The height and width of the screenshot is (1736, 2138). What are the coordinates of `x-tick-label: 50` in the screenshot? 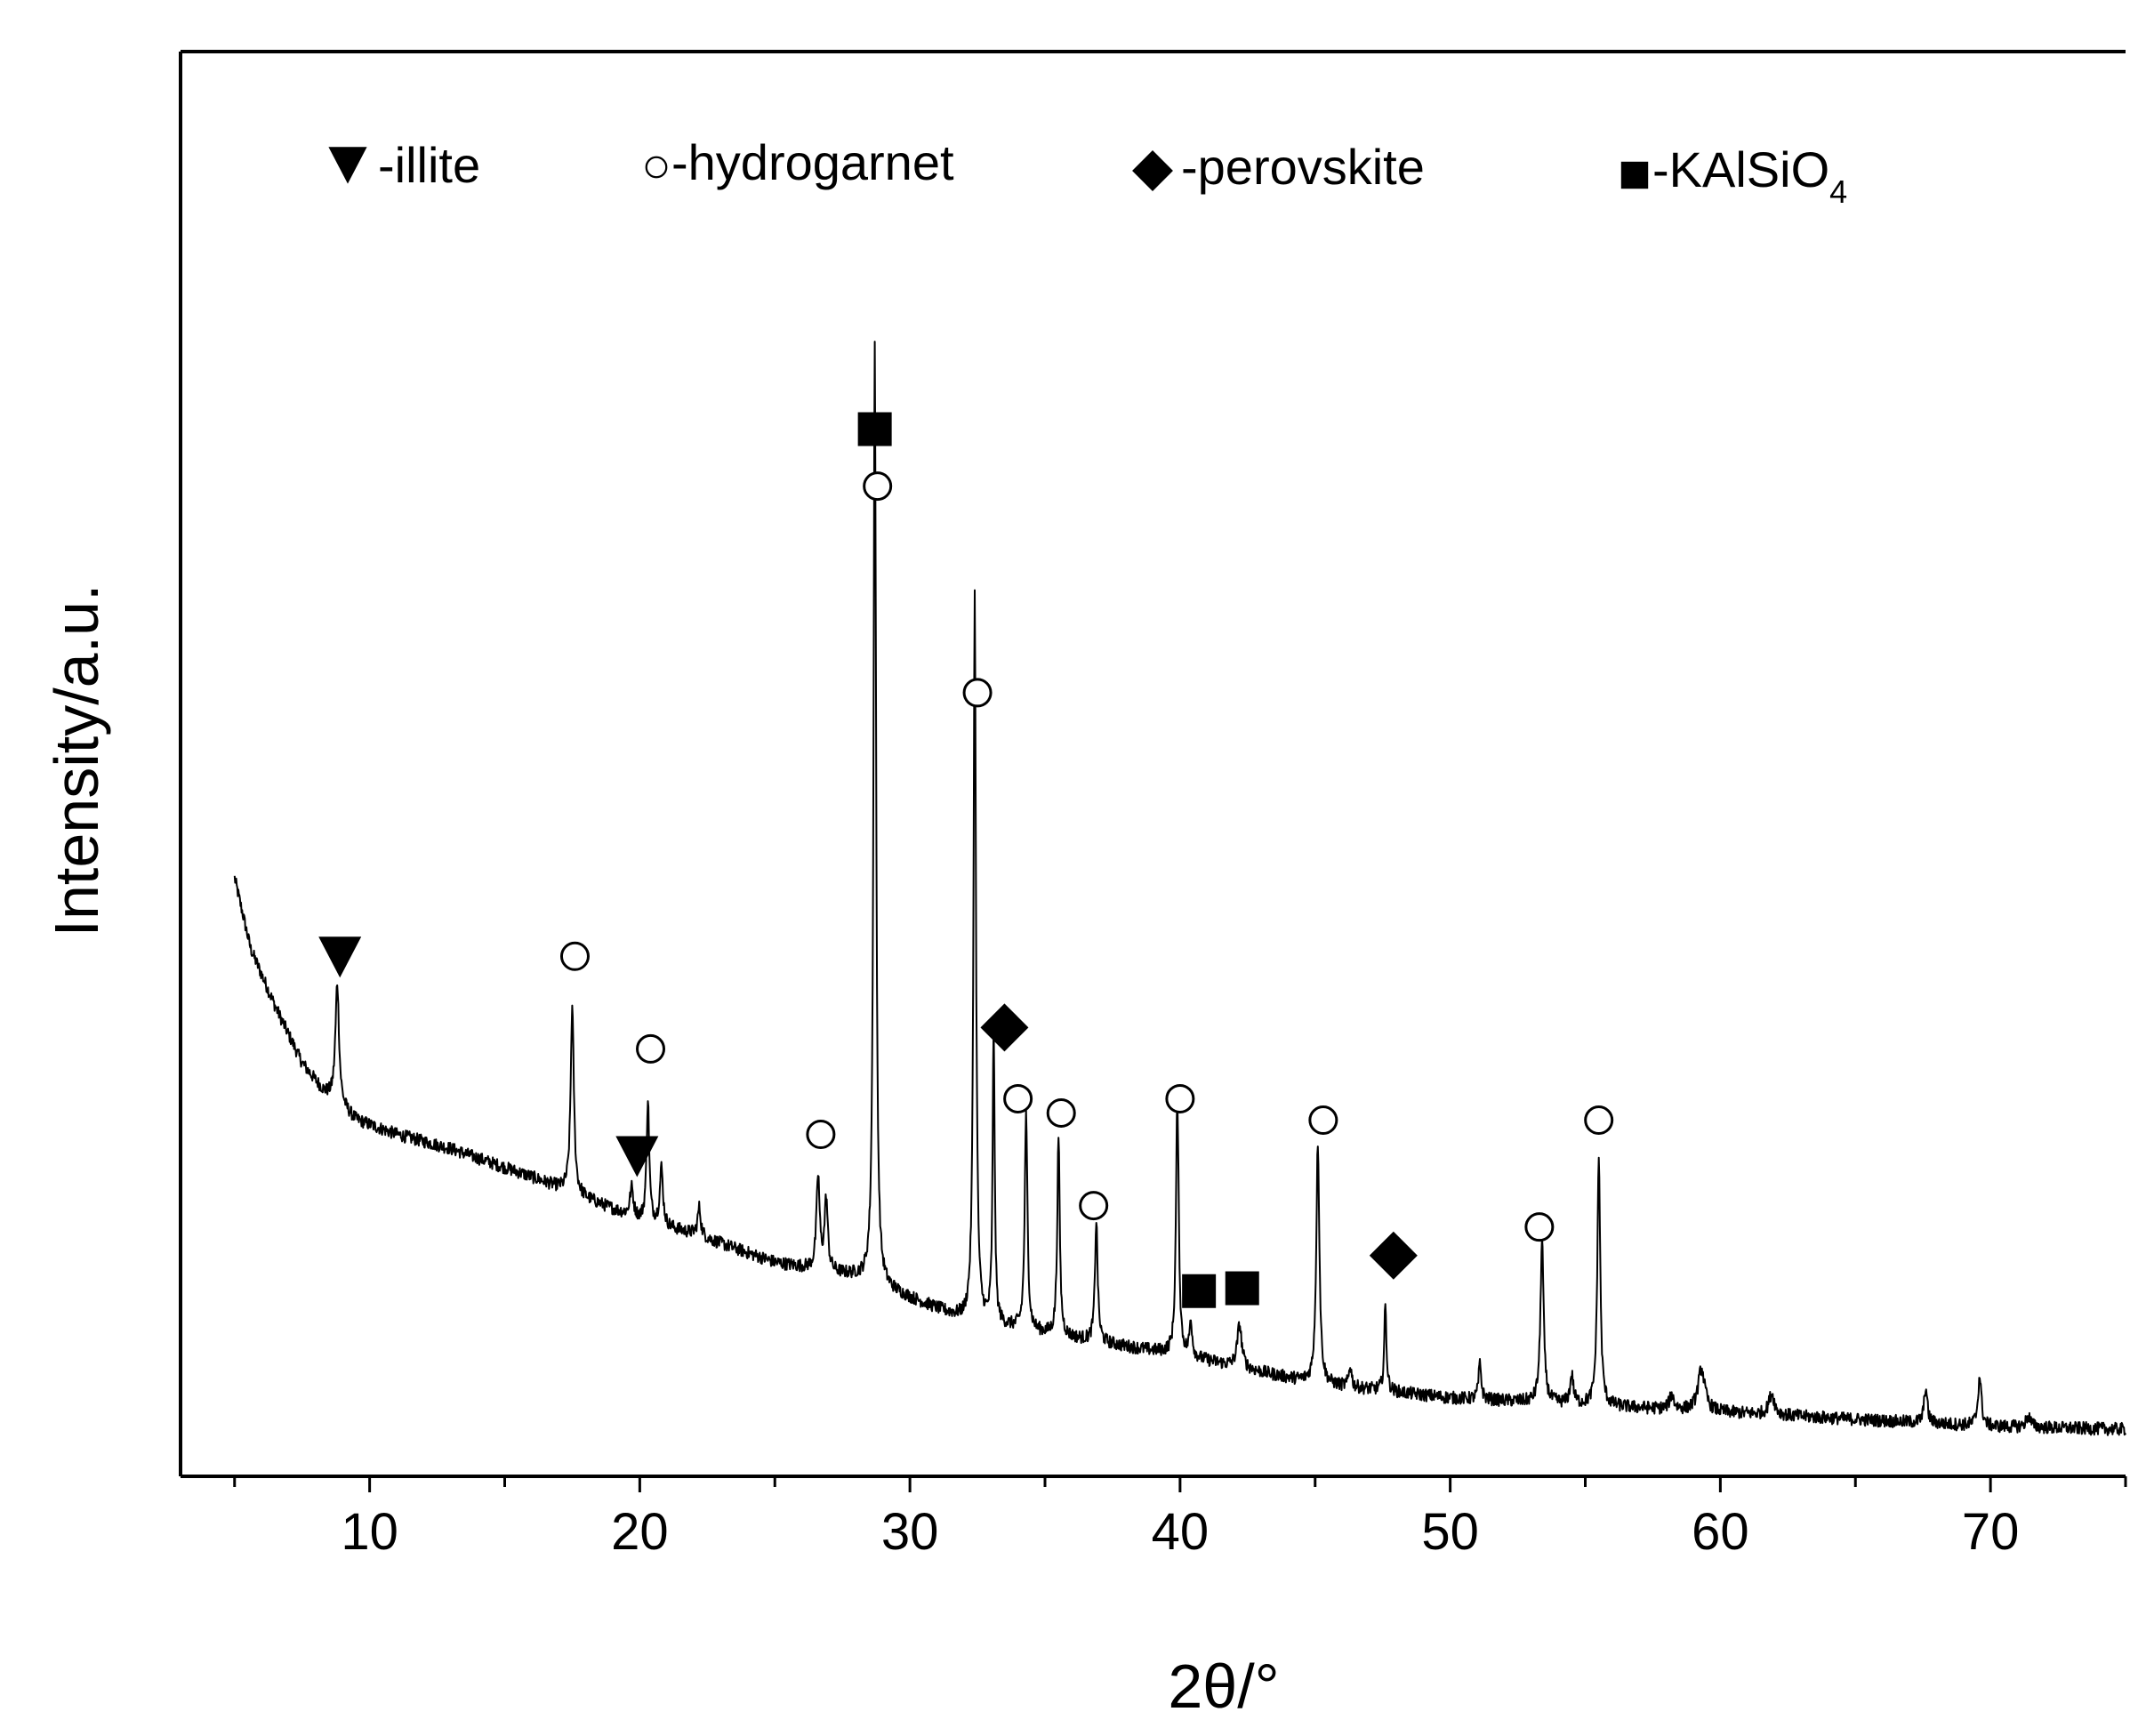 It's located at (1450, 1532).